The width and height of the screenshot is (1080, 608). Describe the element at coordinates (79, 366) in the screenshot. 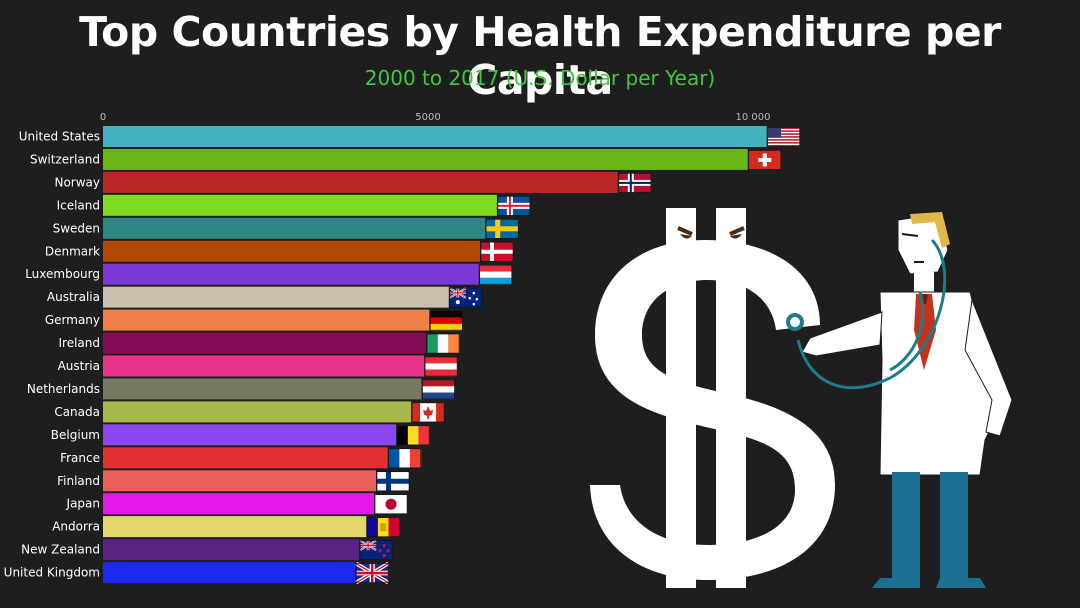

I see `category-label: Austria` at that location.